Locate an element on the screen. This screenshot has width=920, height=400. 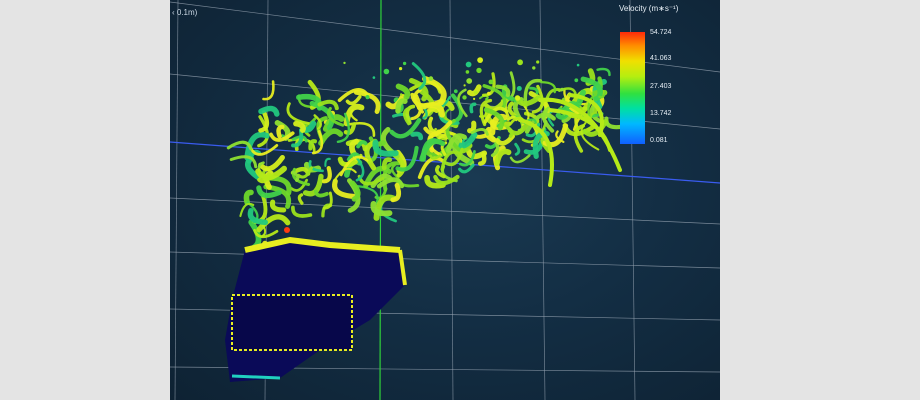
legend-title: Velocity (m∗s⁻¹) is located at coordinates (649, 8).